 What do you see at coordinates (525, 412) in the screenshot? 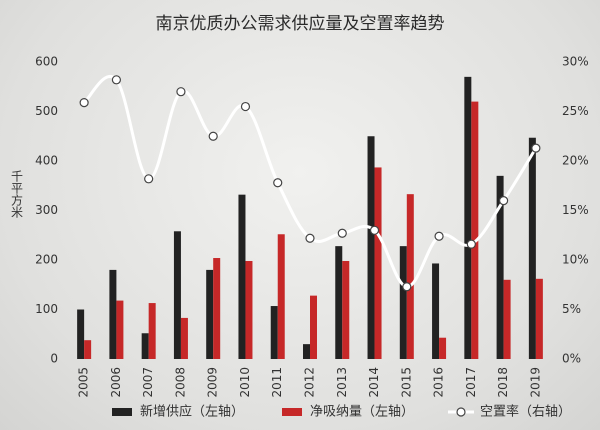
I see `legend-label: 空置率（右轴）` at bounding box center [525, 412].